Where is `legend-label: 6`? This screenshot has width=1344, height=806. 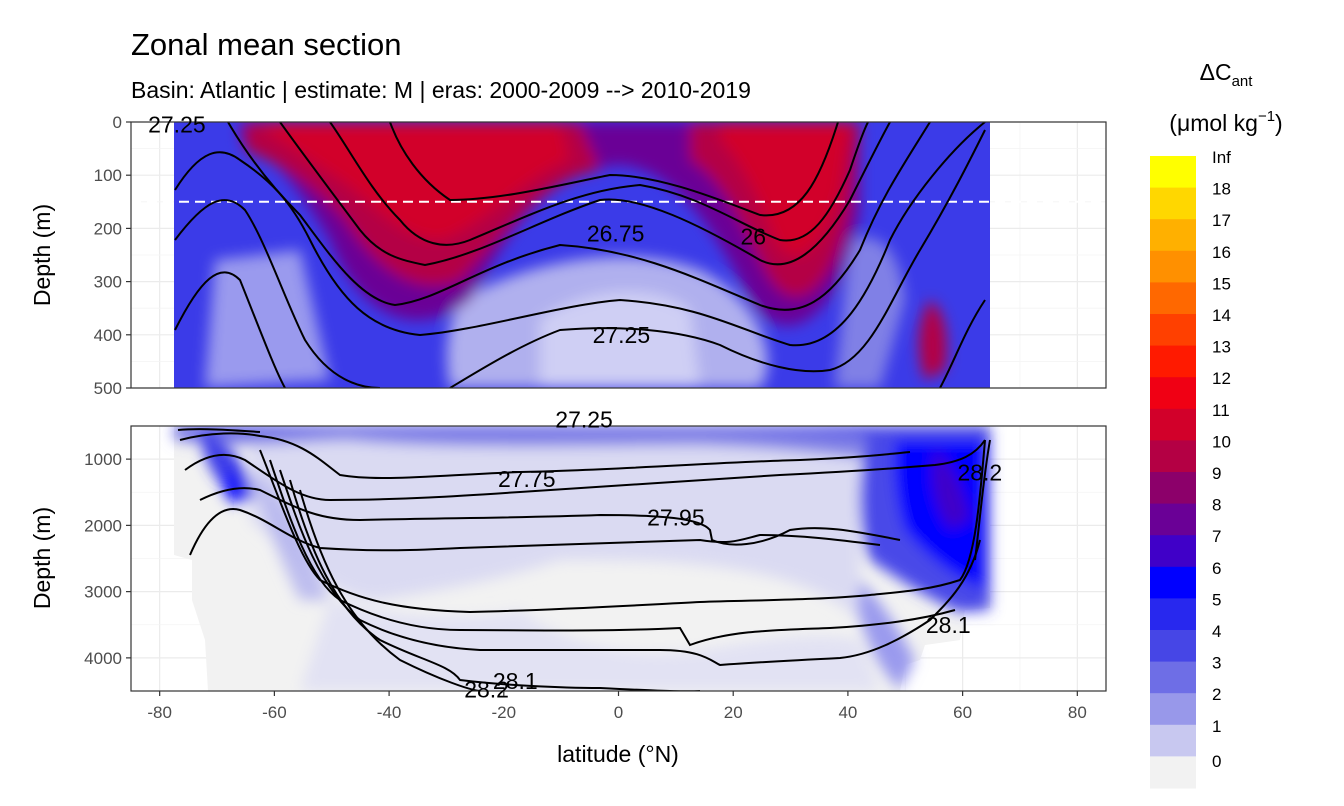
legend-label: 6 is located at coordinates (1216, 568).